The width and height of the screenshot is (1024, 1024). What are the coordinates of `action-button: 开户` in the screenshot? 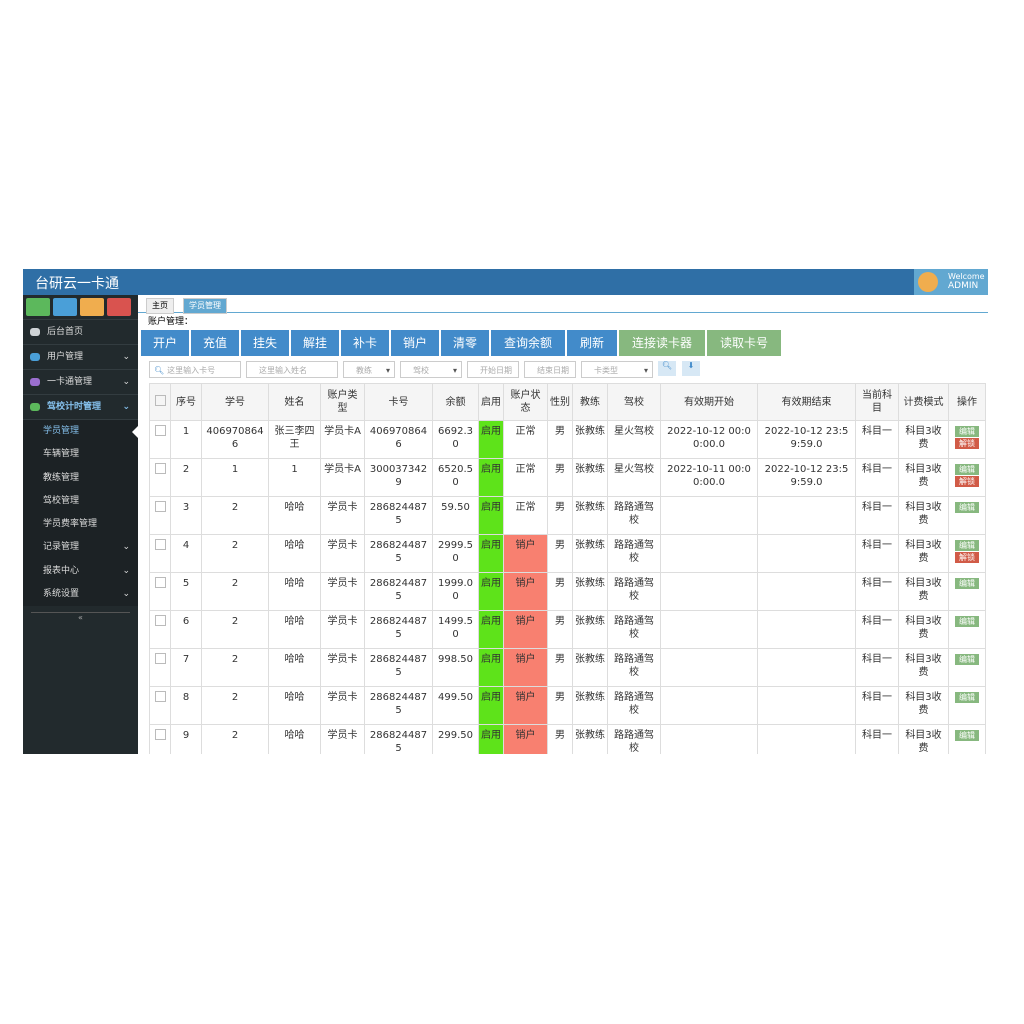 It's located at (165, 343).